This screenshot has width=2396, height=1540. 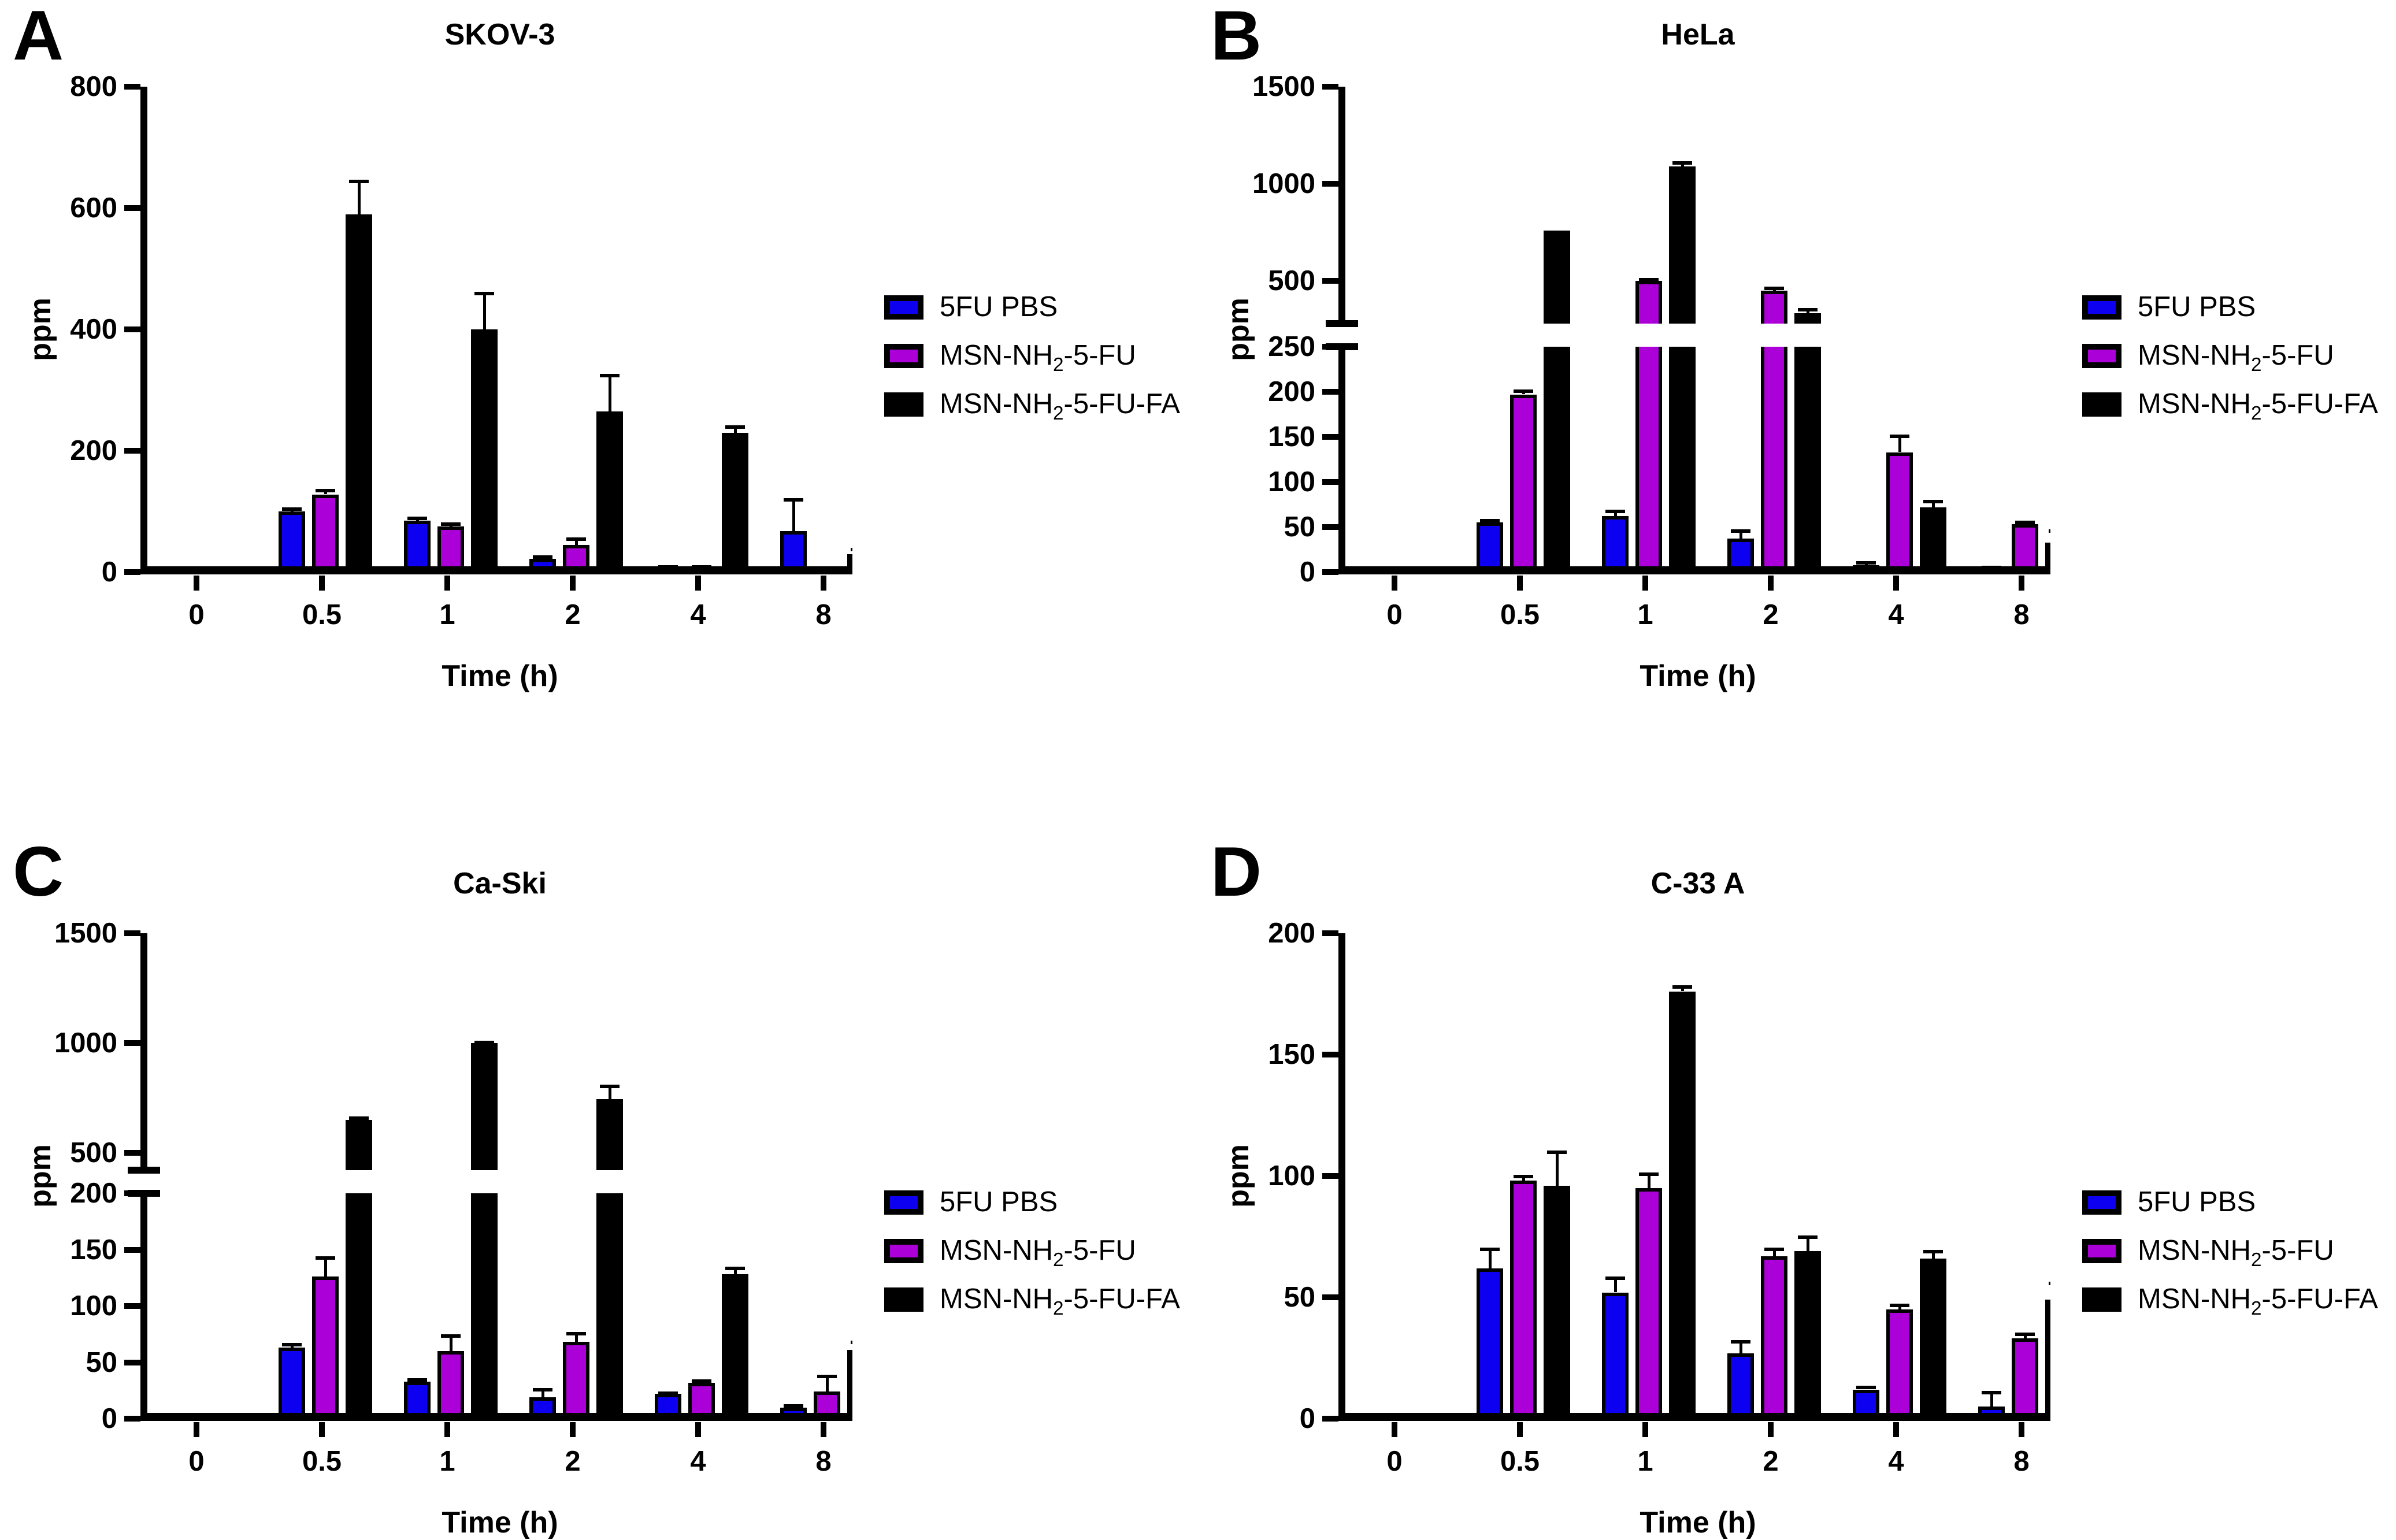 What do you see at coordinates (573, 1461) in the screenshot?
I see `x-tick-label: 2` at bounding box center [573, 1461].